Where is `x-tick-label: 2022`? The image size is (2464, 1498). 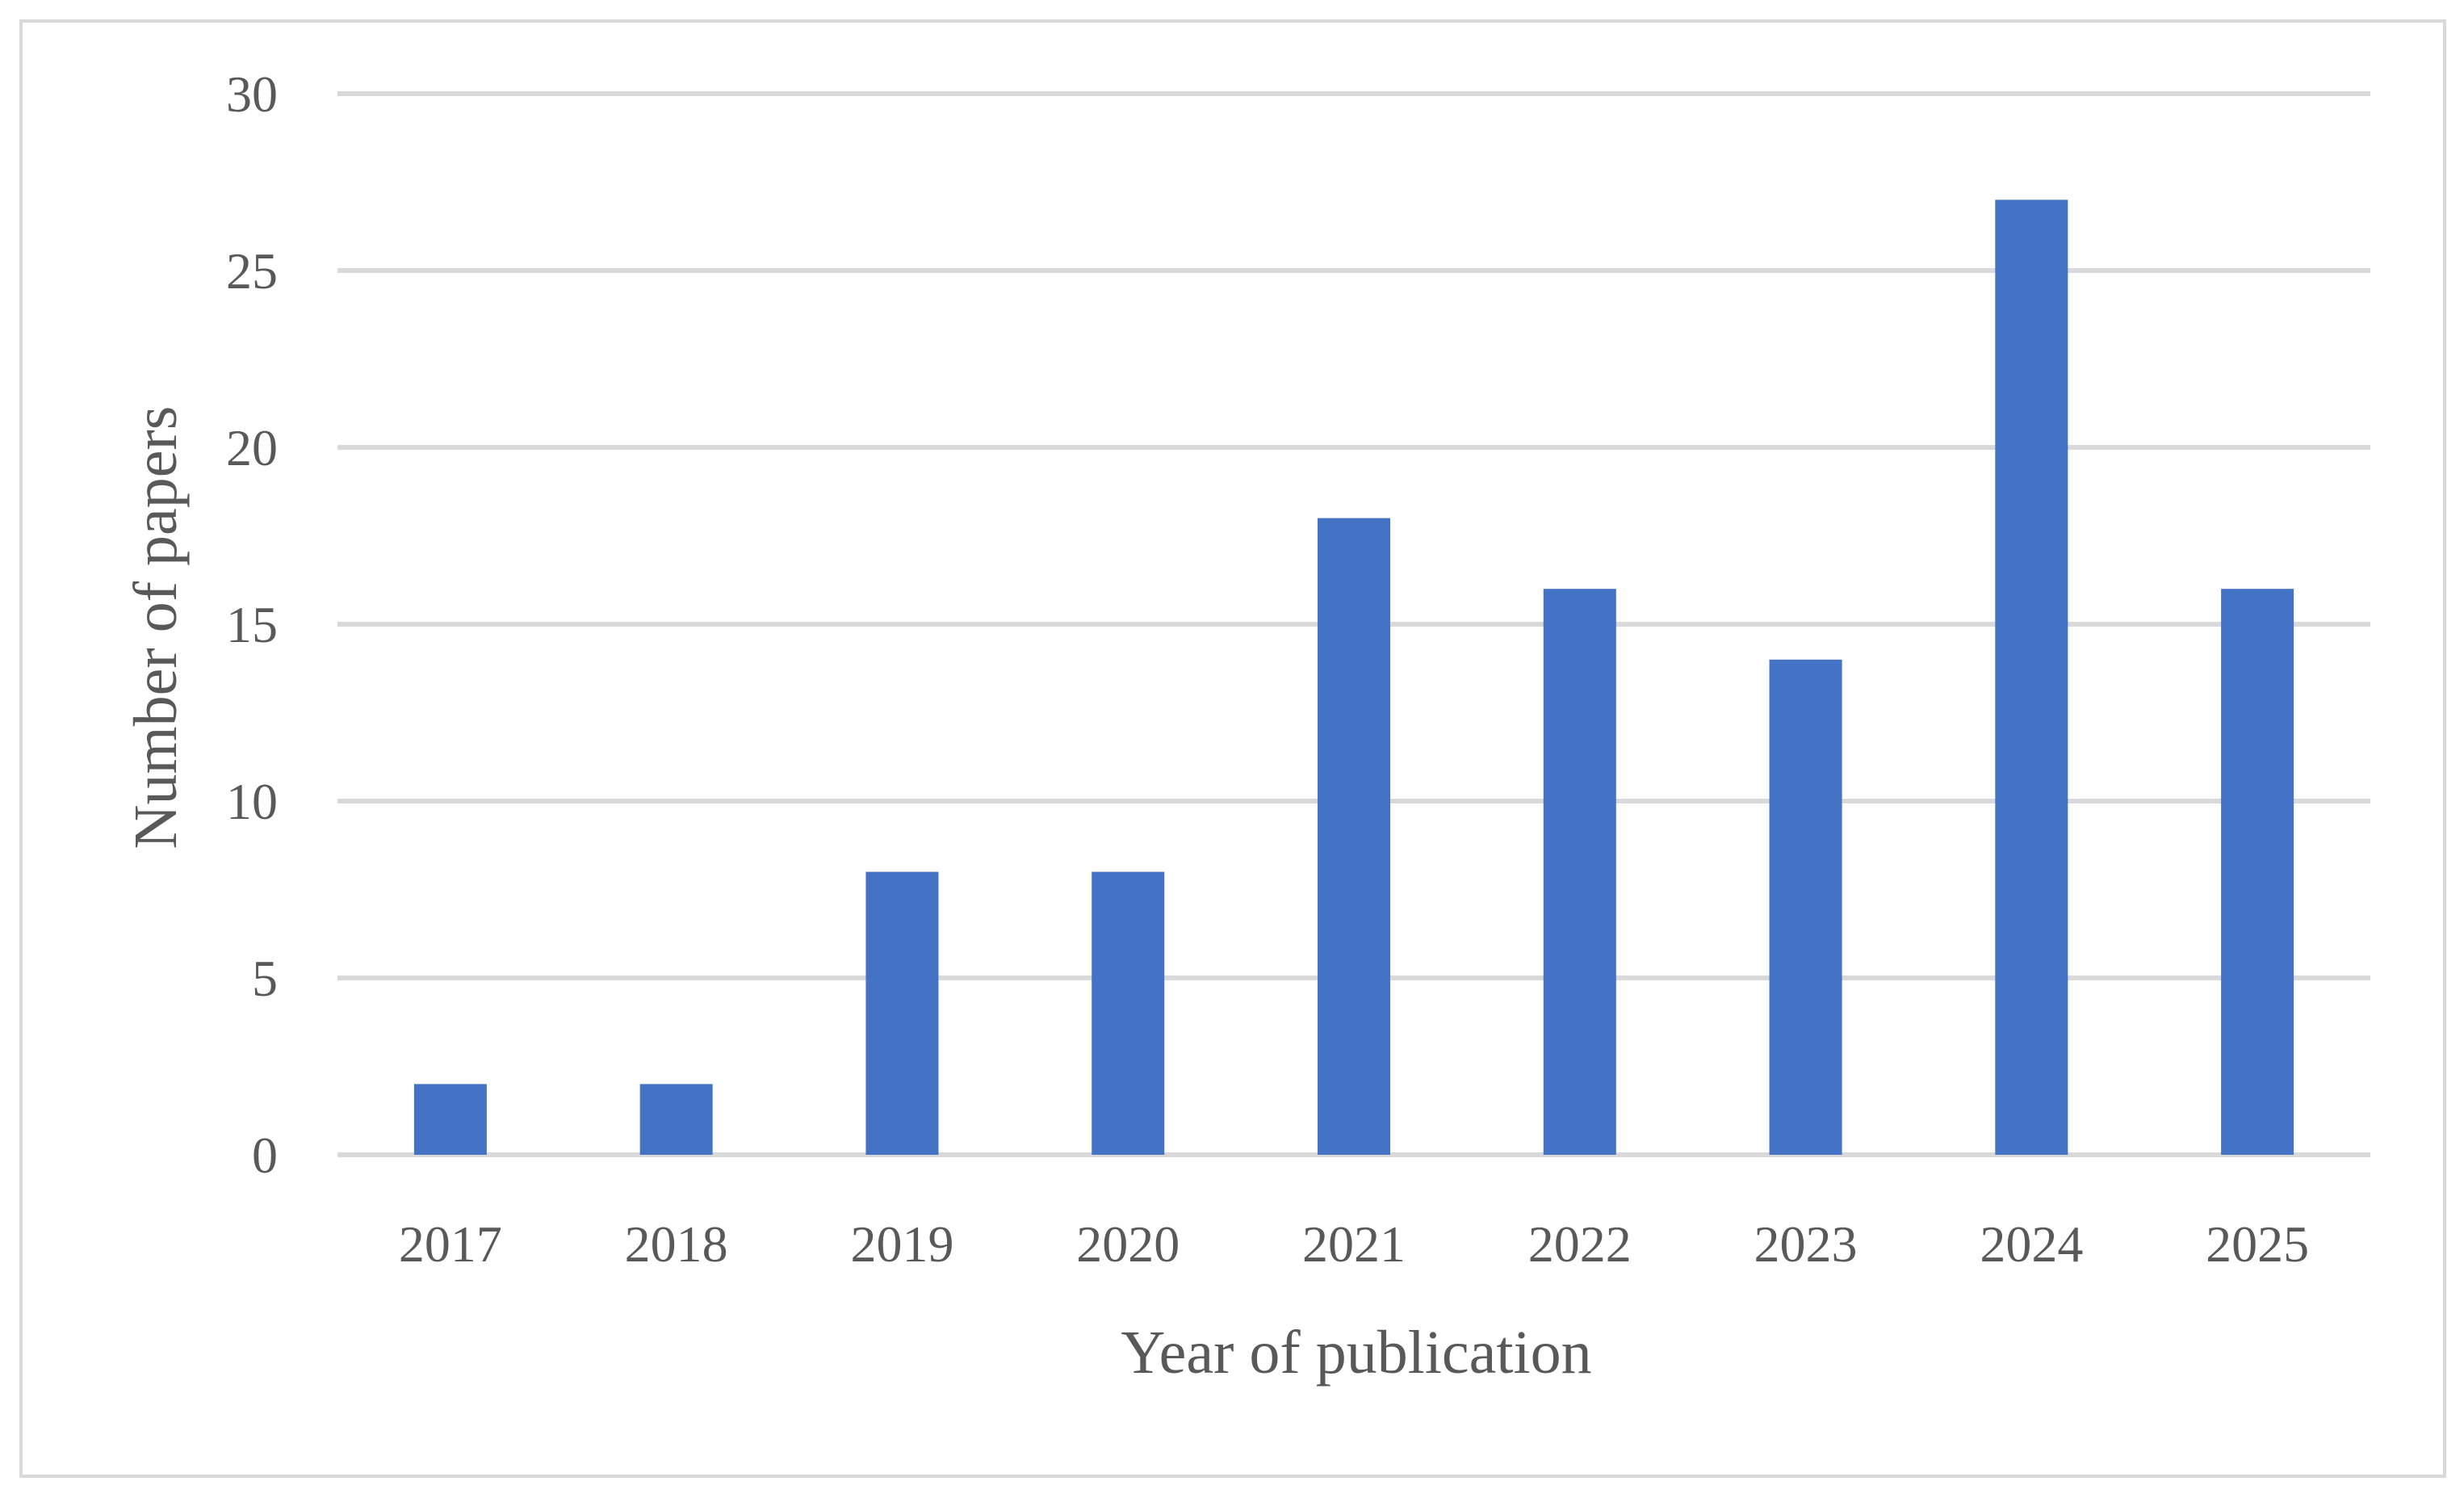 x-tick-label: 2022 is located at coordinates (1580, 1244).